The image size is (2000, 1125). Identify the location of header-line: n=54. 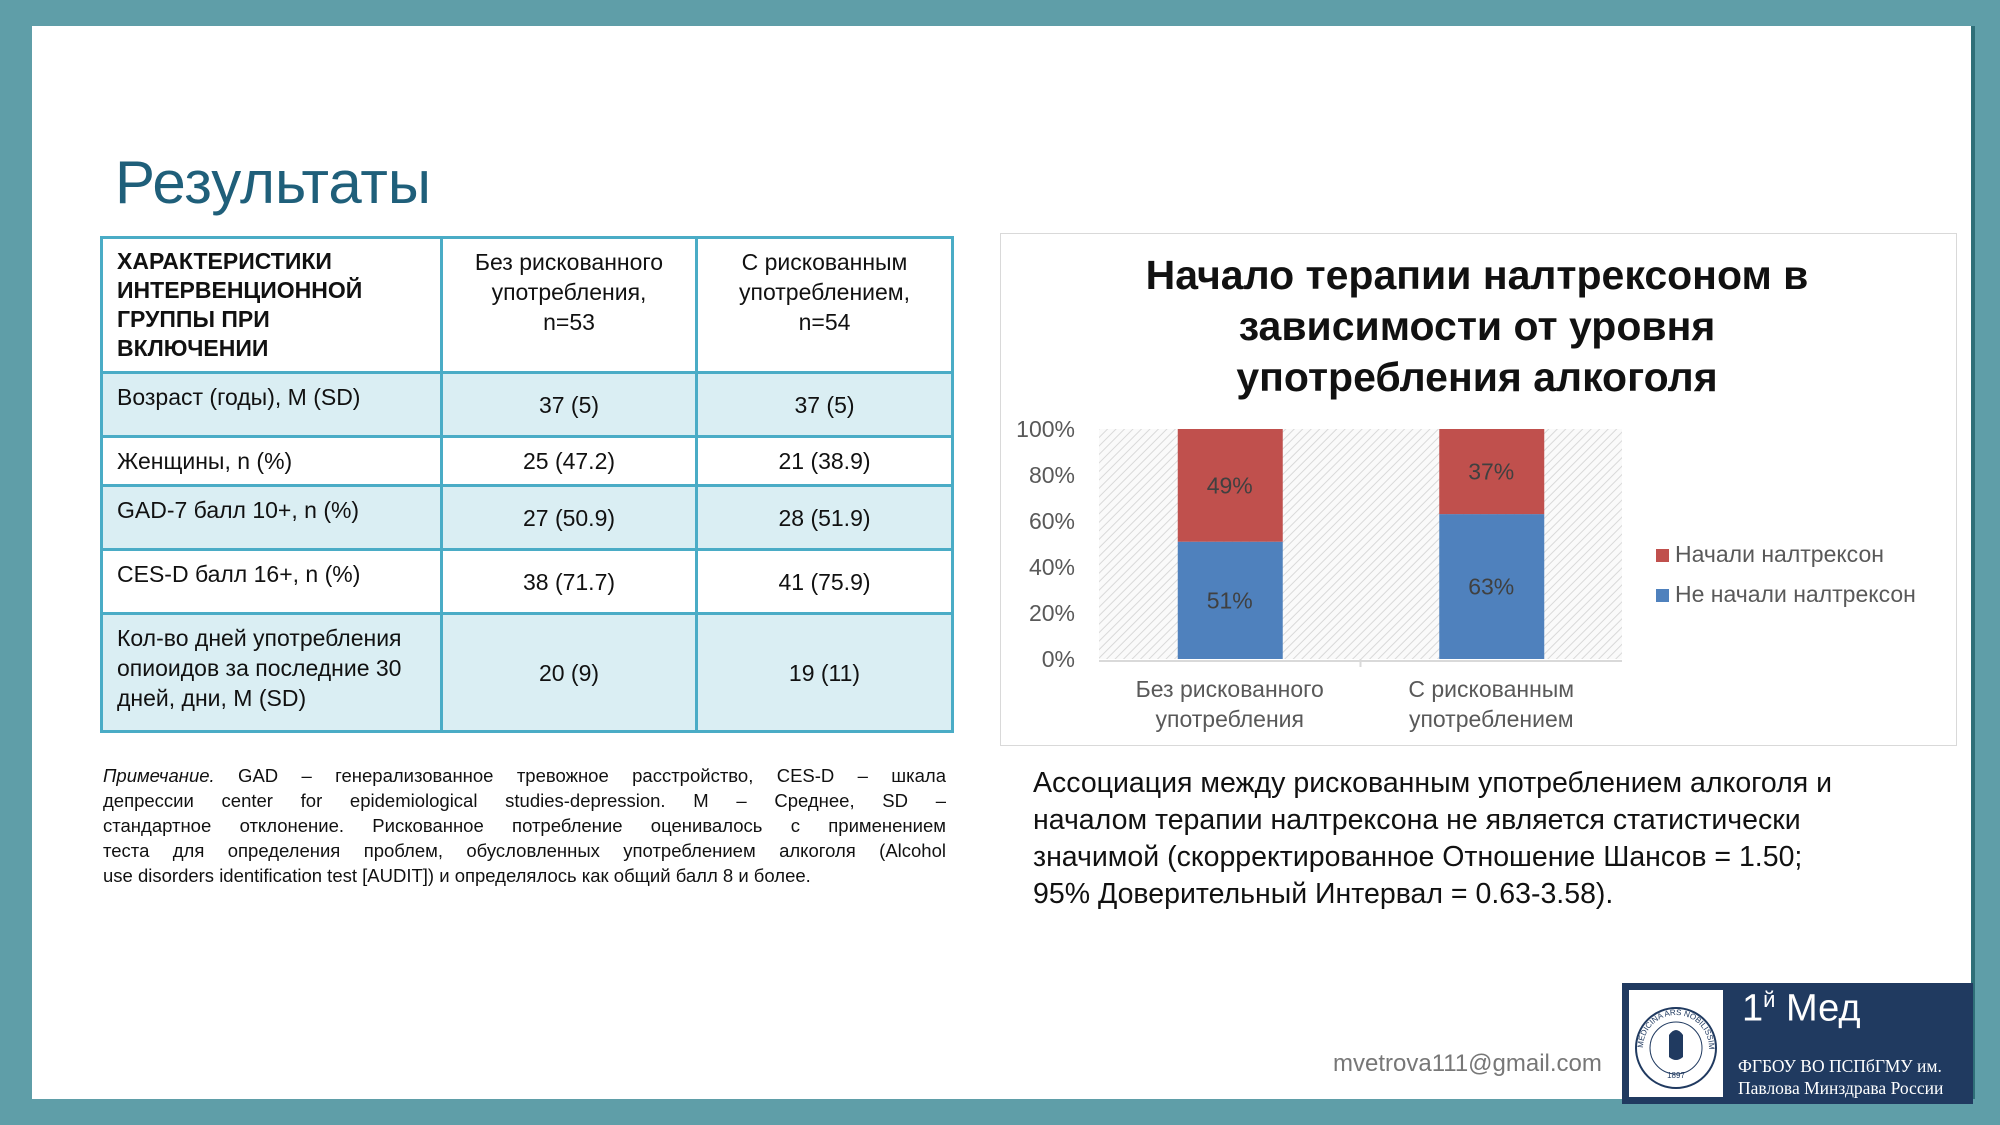
(824, 322).